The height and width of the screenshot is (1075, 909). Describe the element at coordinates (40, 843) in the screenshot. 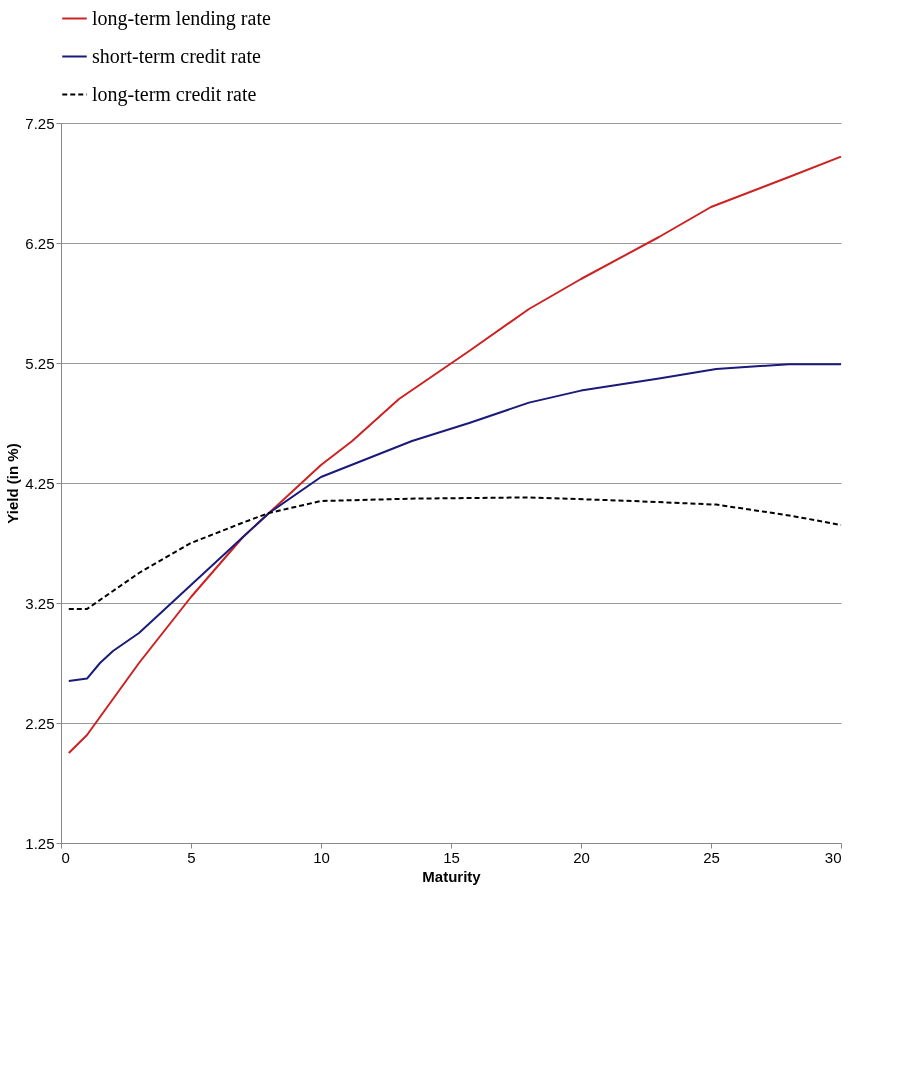

I see `y-tick-label: 1.25` at that location.